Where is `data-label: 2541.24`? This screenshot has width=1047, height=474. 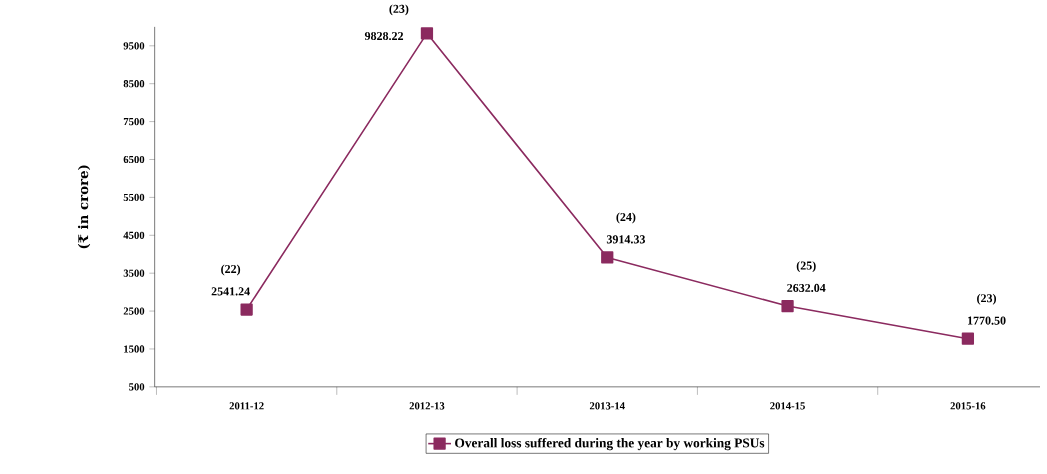
data-label: 2541.24 is located at coordinates (230, 291).